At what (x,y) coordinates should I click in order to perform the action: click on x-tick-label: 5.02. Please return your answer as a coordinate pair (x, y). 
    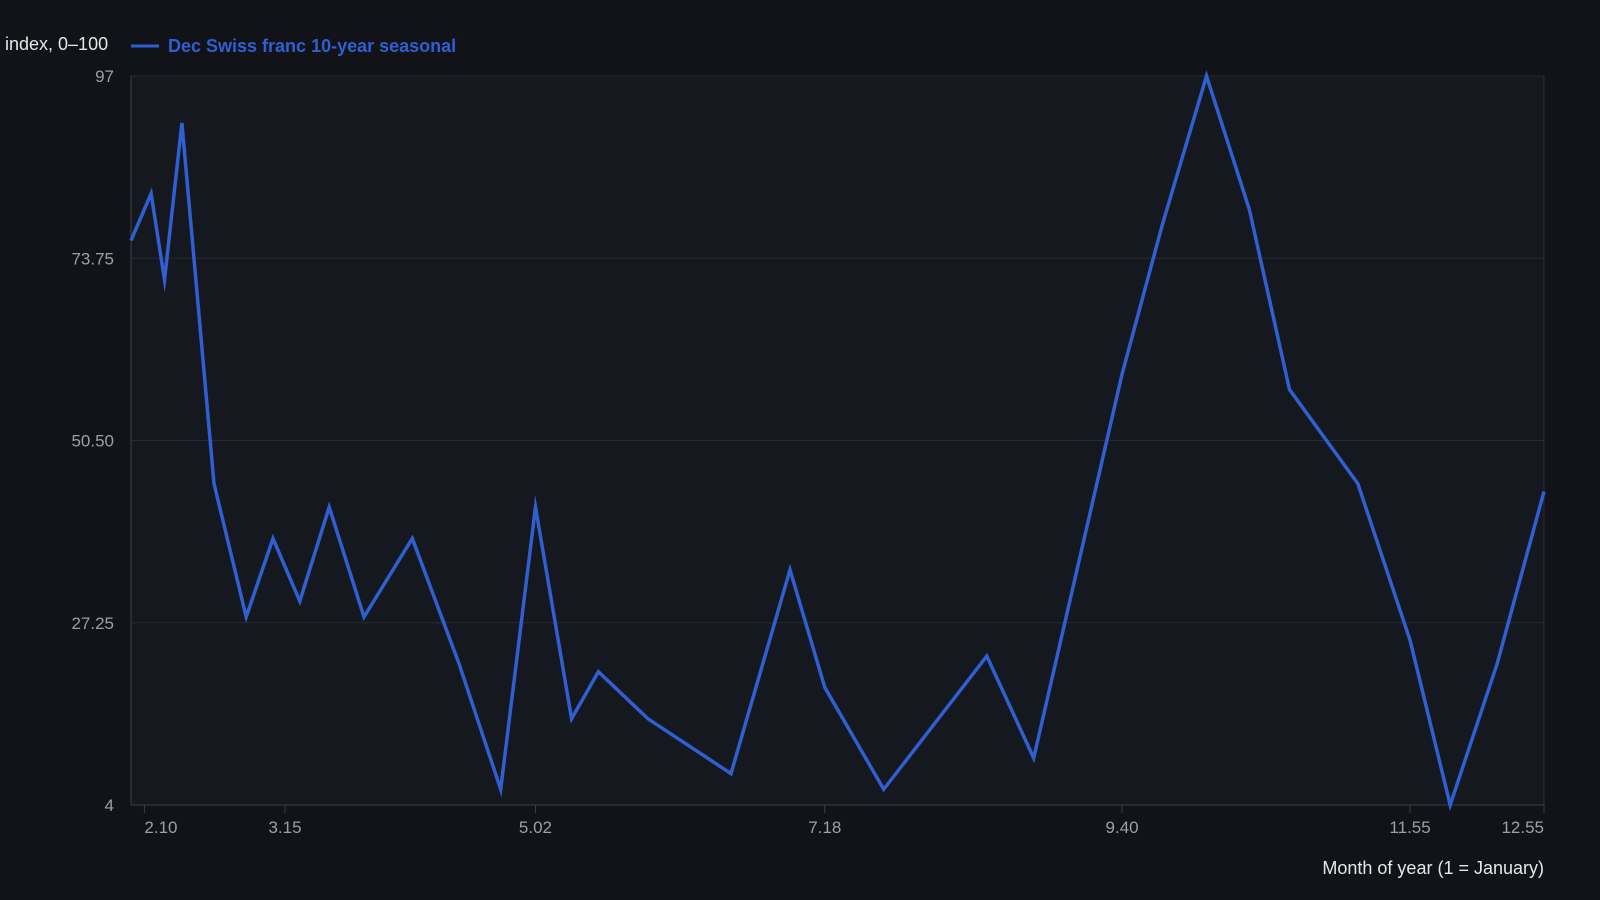
    Looking at the image, I should click on (535, 827).